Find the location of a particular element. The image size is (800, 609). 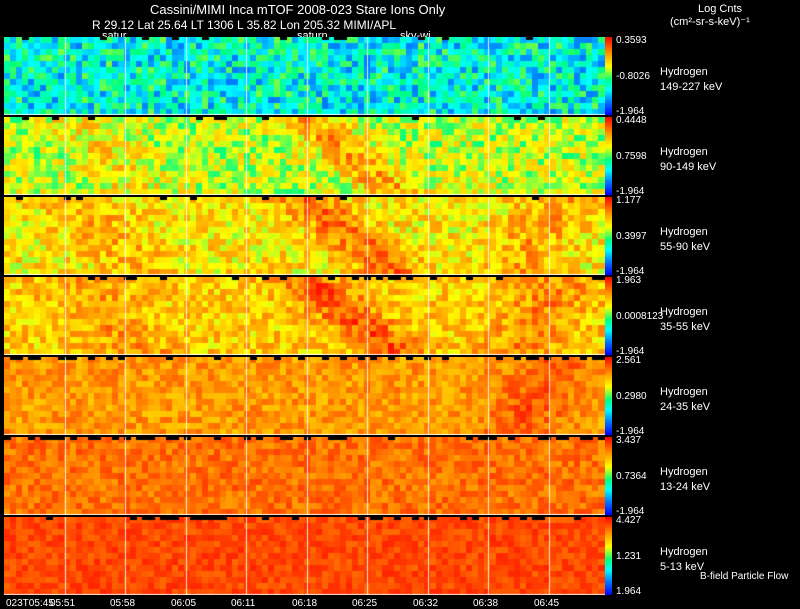

colorbar-mid-label: 0.3997 is located at coordinates (631, 236).